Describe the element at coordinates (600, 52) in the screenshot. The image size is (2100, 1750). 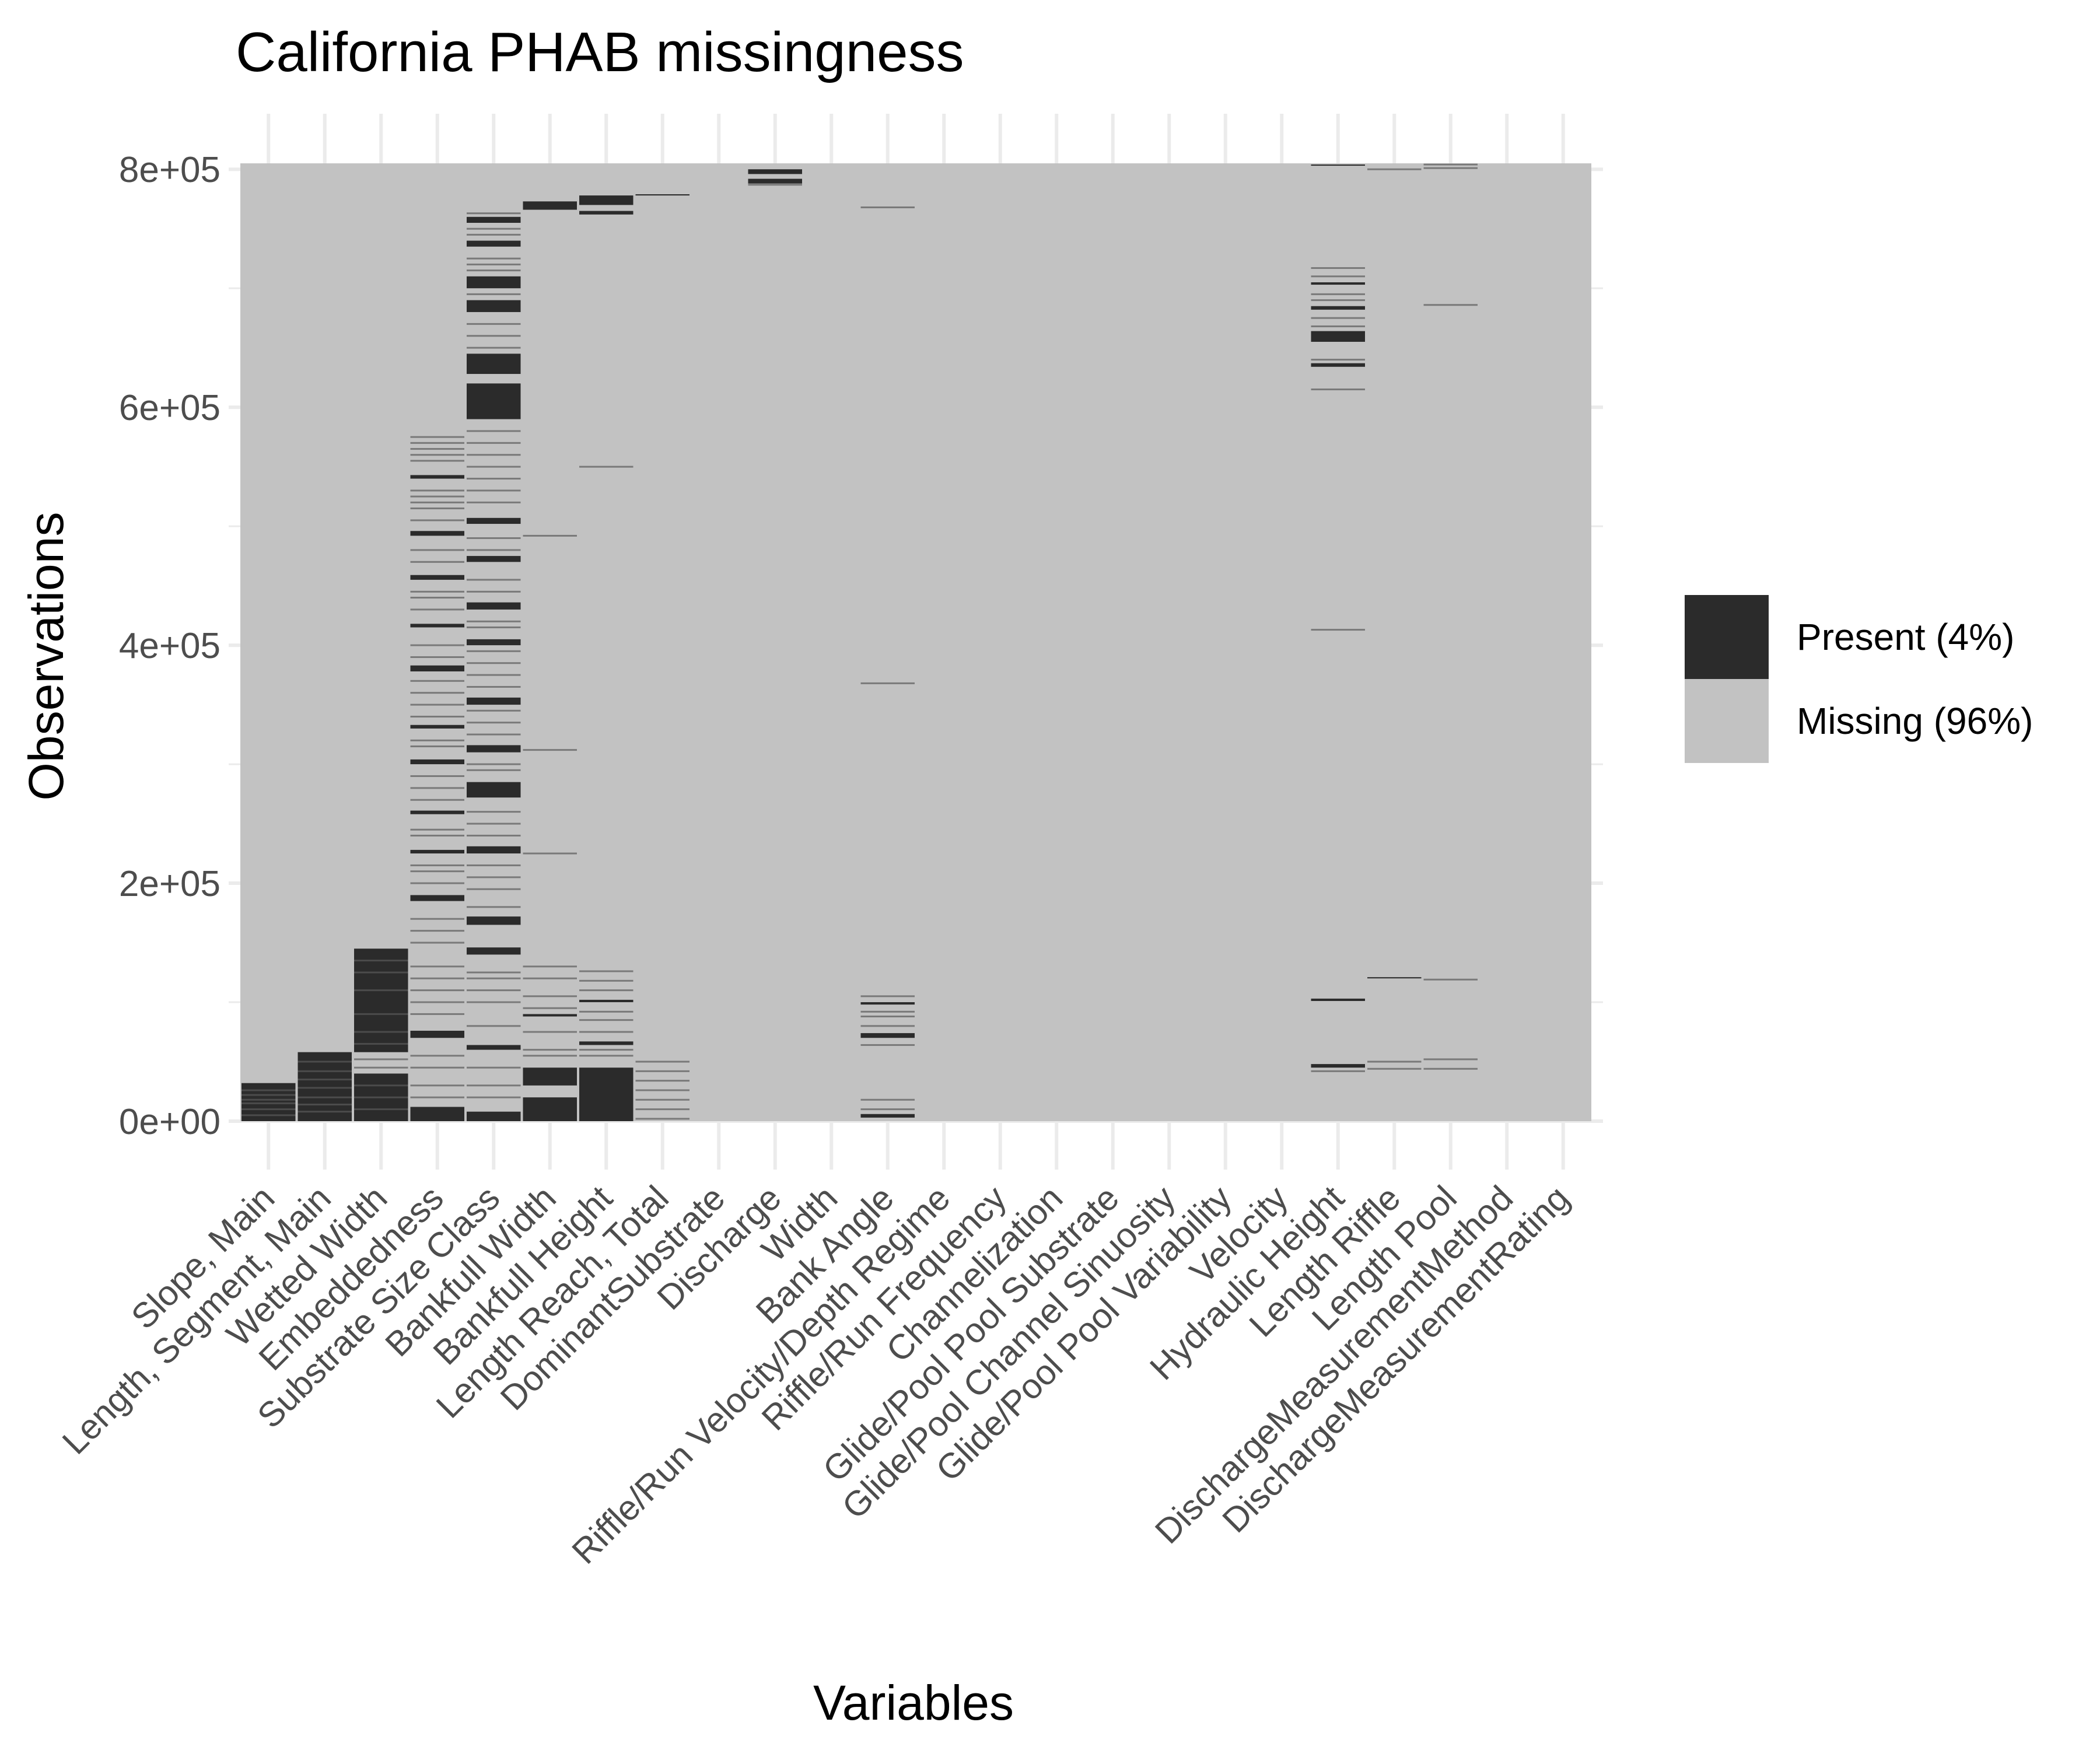
I see `chart-title: California PHAB missingness` at that location.